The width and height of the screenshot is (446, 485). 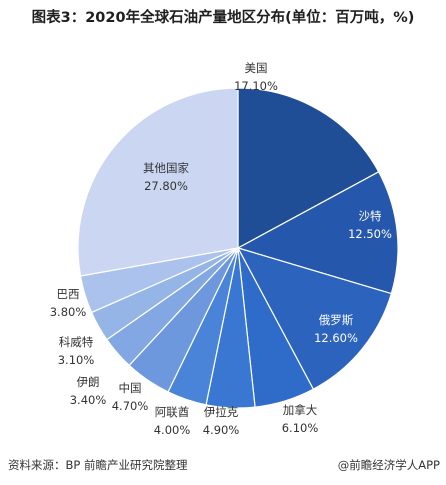 I want to click on slice-name-label-8: 伊朗, so click(x=88, y=382).